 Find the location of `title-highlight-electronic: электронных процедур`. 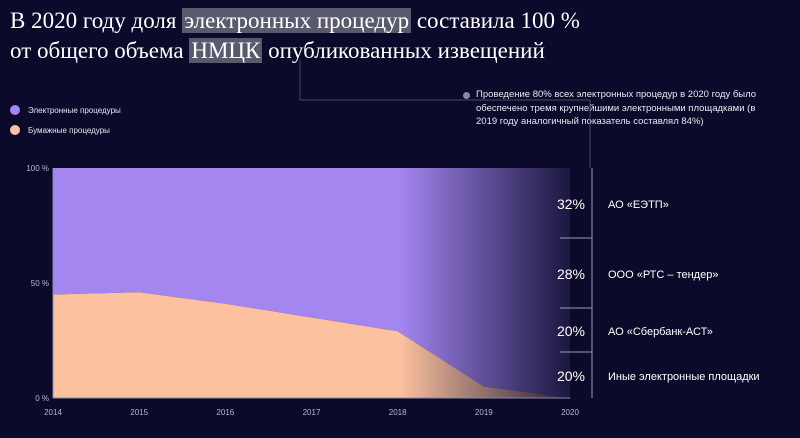

title-highlight-electronic: электронных процедур is located at coordinates (297, 20).